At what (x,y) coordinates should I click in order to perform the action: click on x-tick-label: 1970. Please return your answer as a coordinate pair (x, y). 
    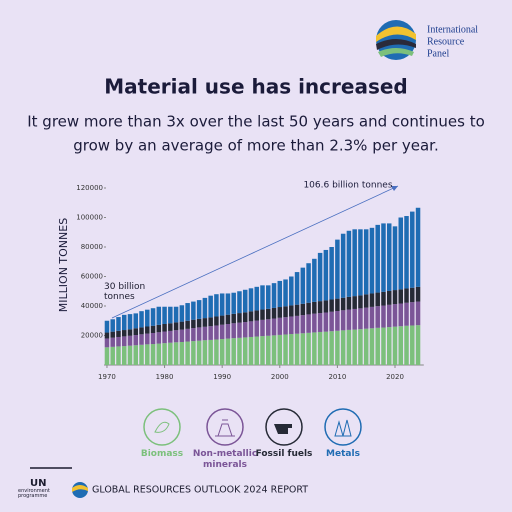
    Looking at the image, I should click on (107, 377).